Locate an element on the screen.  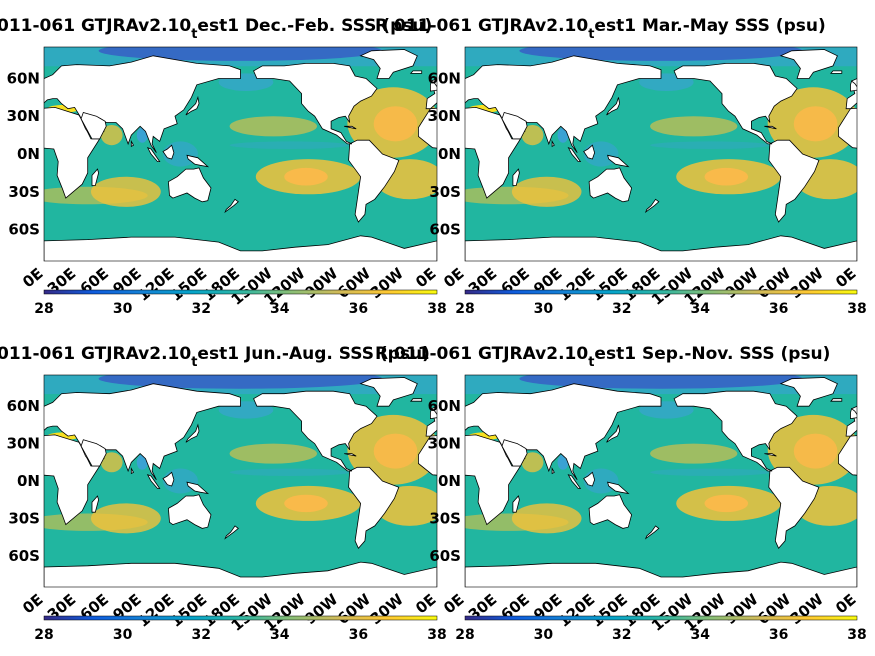
salty-pacific-north-blob is located at coordinates (273, 453).